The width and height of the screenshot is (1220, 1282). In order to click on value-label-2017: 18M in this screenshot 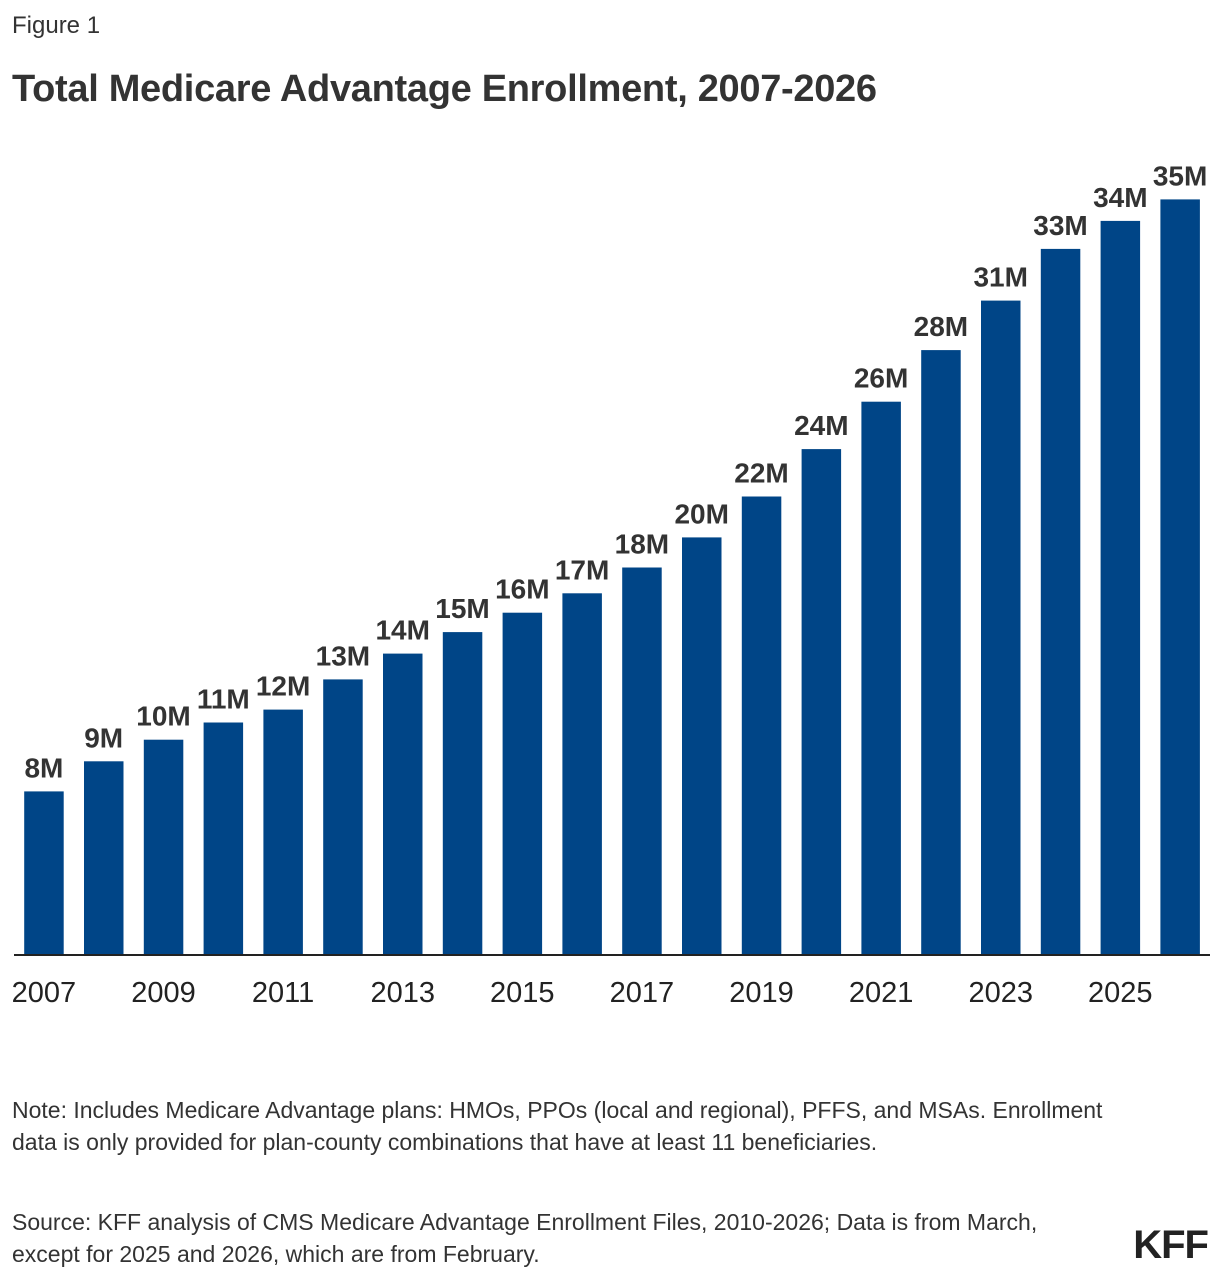, I will do `click(642, 544)`.